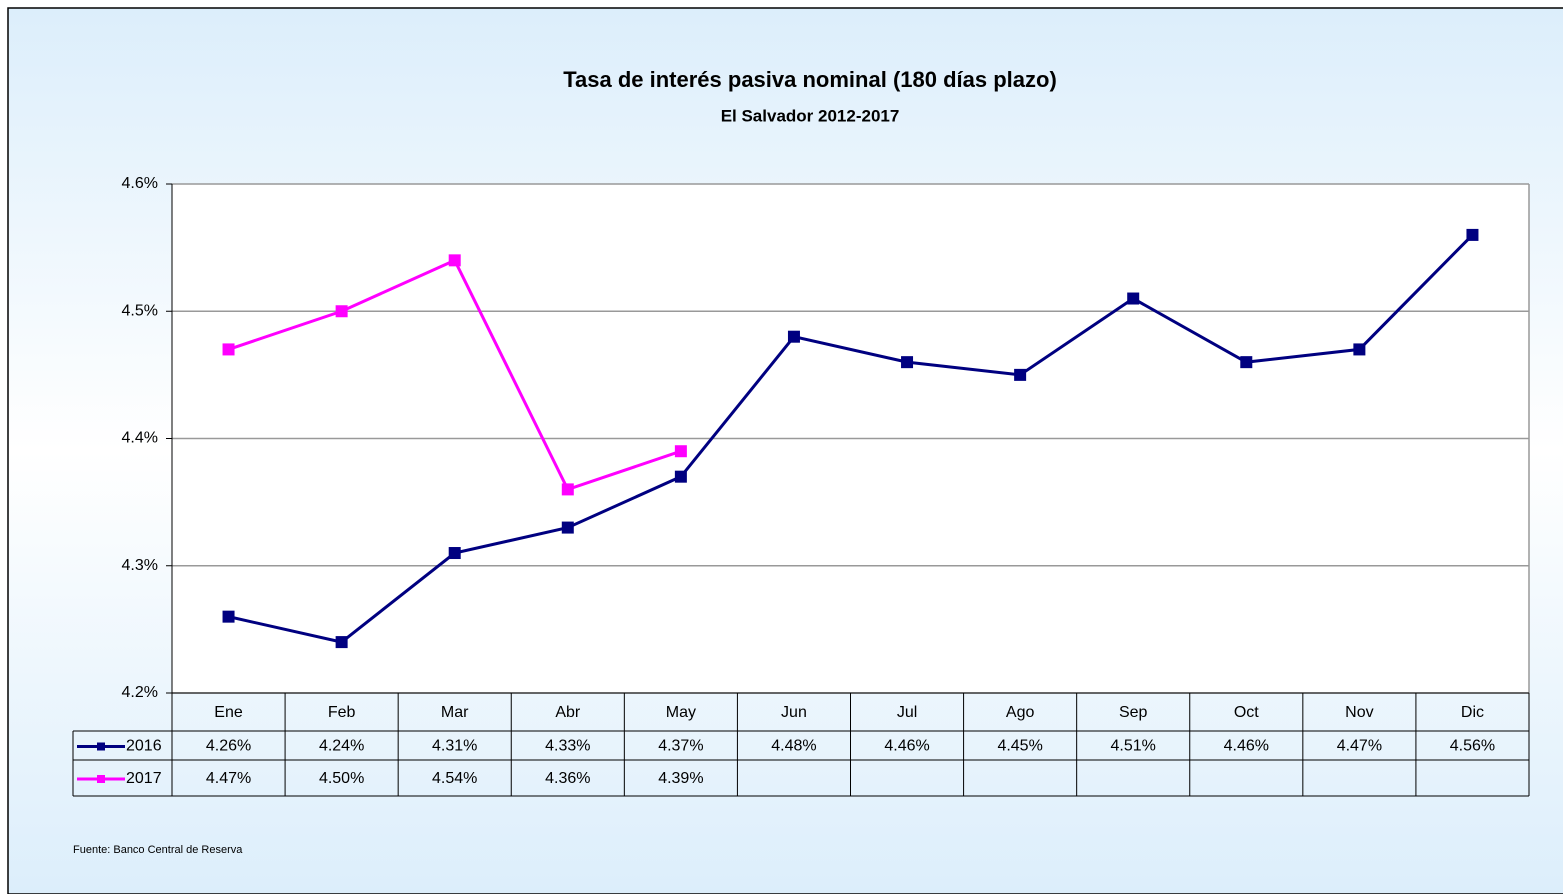 This screenshot has width=1563, height=894. I want to click on data-label: 4.31%, so click(454, 746).